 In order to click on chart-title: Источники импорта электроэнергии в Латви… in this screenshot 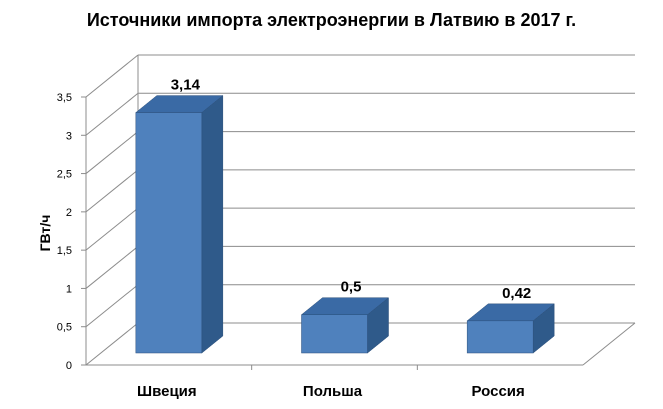, I will do `click(331, 20)`.